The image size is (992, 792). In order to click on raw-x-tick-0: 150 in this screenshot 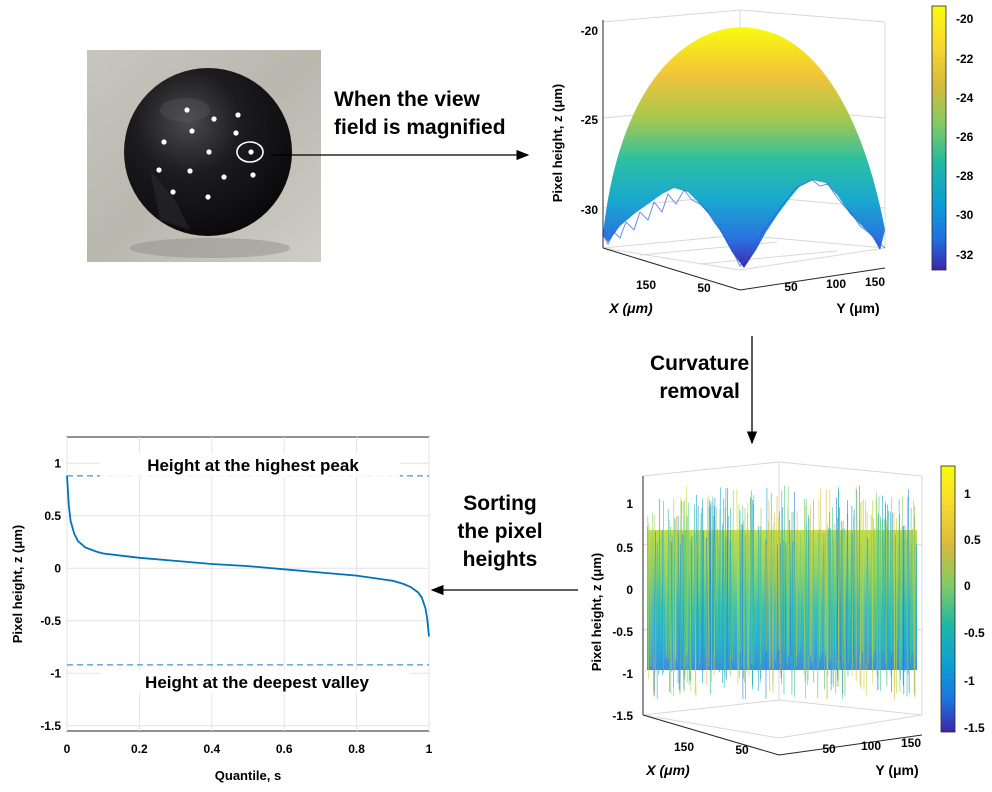, I will do `click(646, 285)`.